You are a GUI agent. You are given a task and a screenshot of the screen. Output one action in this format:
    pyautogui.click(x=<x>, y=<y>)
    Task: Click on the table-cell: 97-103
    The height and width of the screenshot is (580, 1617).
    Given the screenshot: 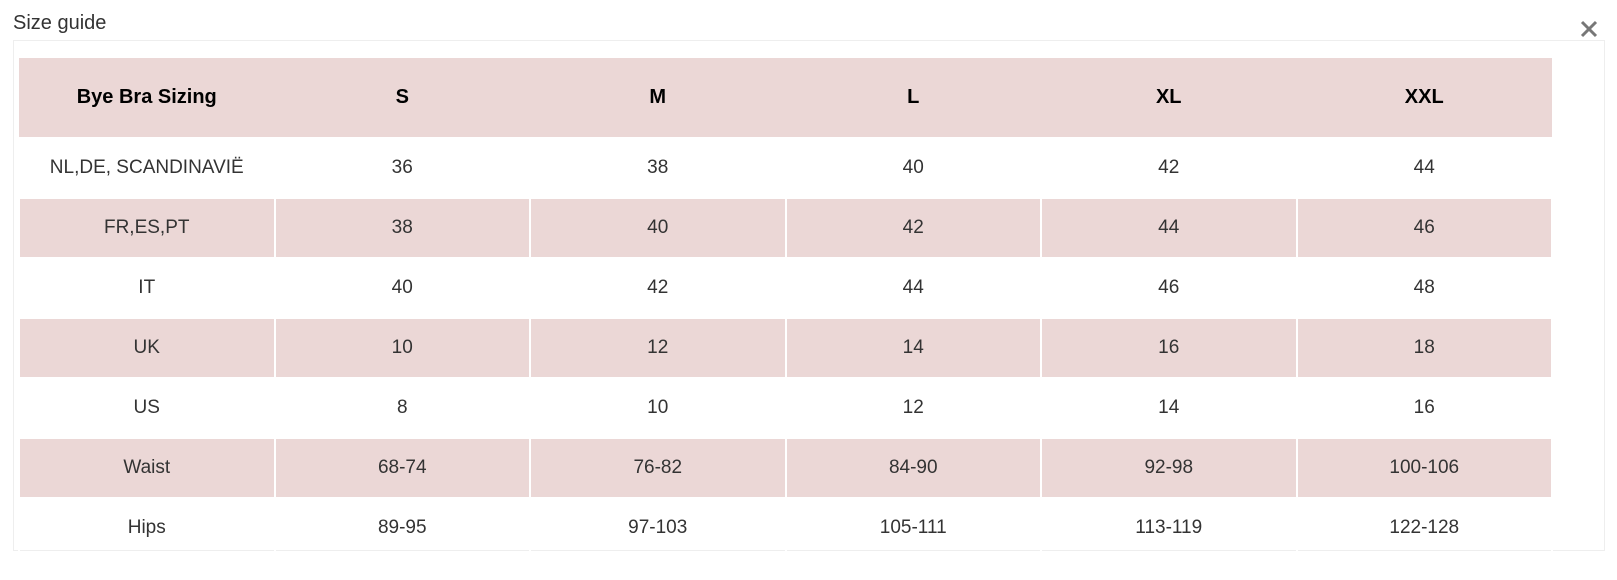 What is the action you would take?
    pyautogui.click(x=658, y=528)
    